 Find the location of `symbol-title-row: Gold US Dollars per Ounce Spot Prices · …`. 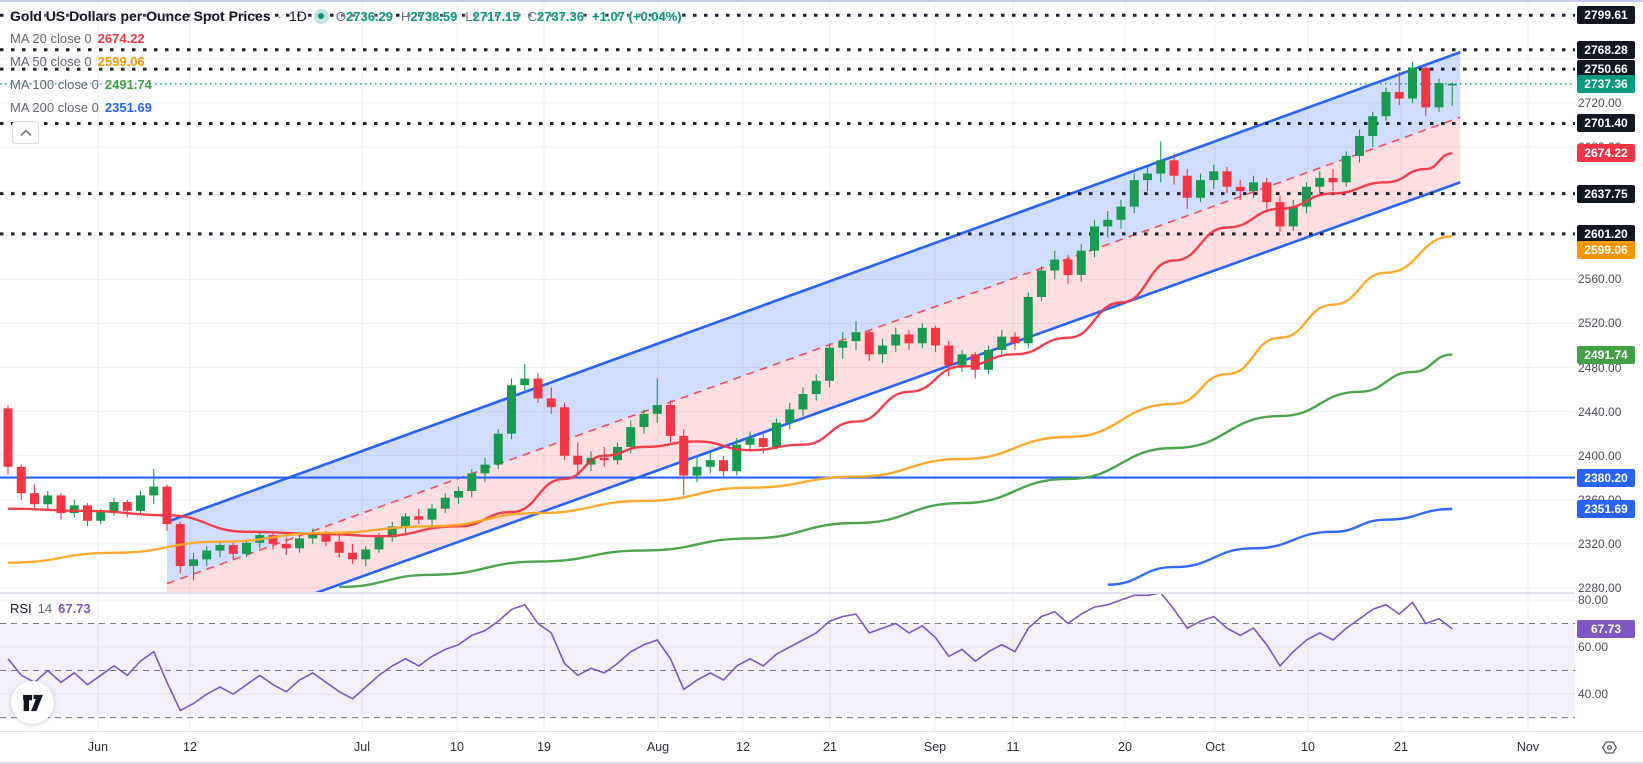

symbol-title-row: Gold US Dollars per Ounce Spot Prices · … is located at coordinates (346, 16).